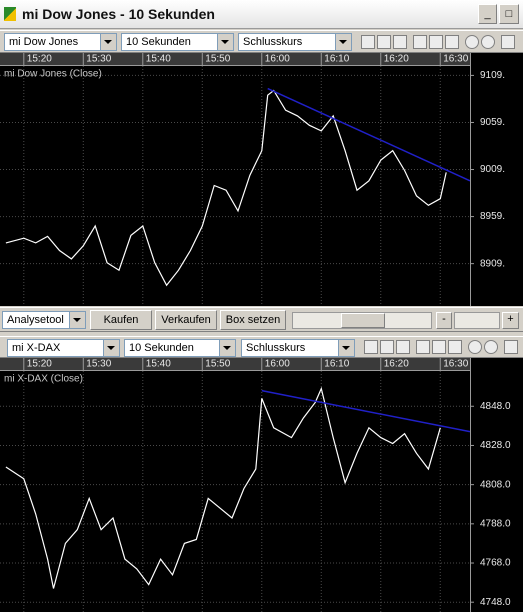 The height and width of the screenshot is (612, 523). I want to click on y-tick-label: 8909., so click(492, 263).